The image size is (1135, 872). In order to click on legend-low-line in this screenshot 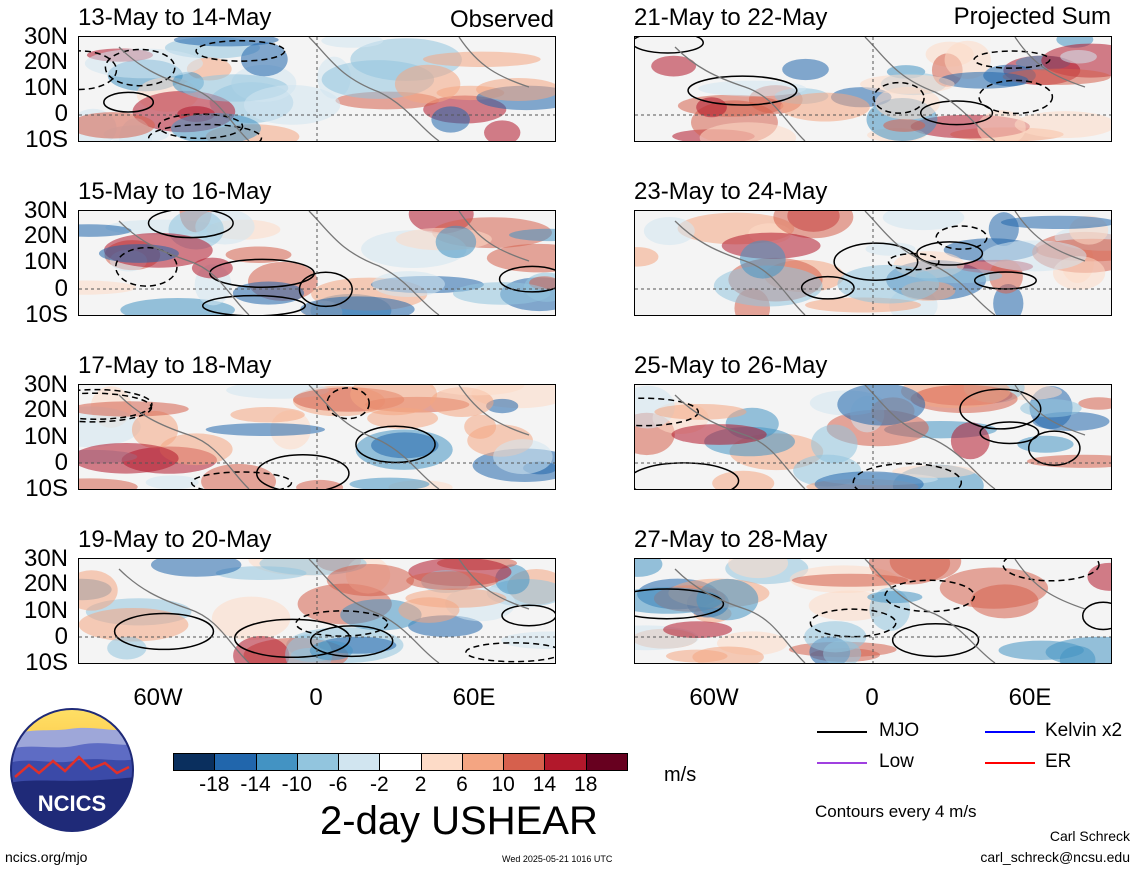, I will do `click(842, 763)`.